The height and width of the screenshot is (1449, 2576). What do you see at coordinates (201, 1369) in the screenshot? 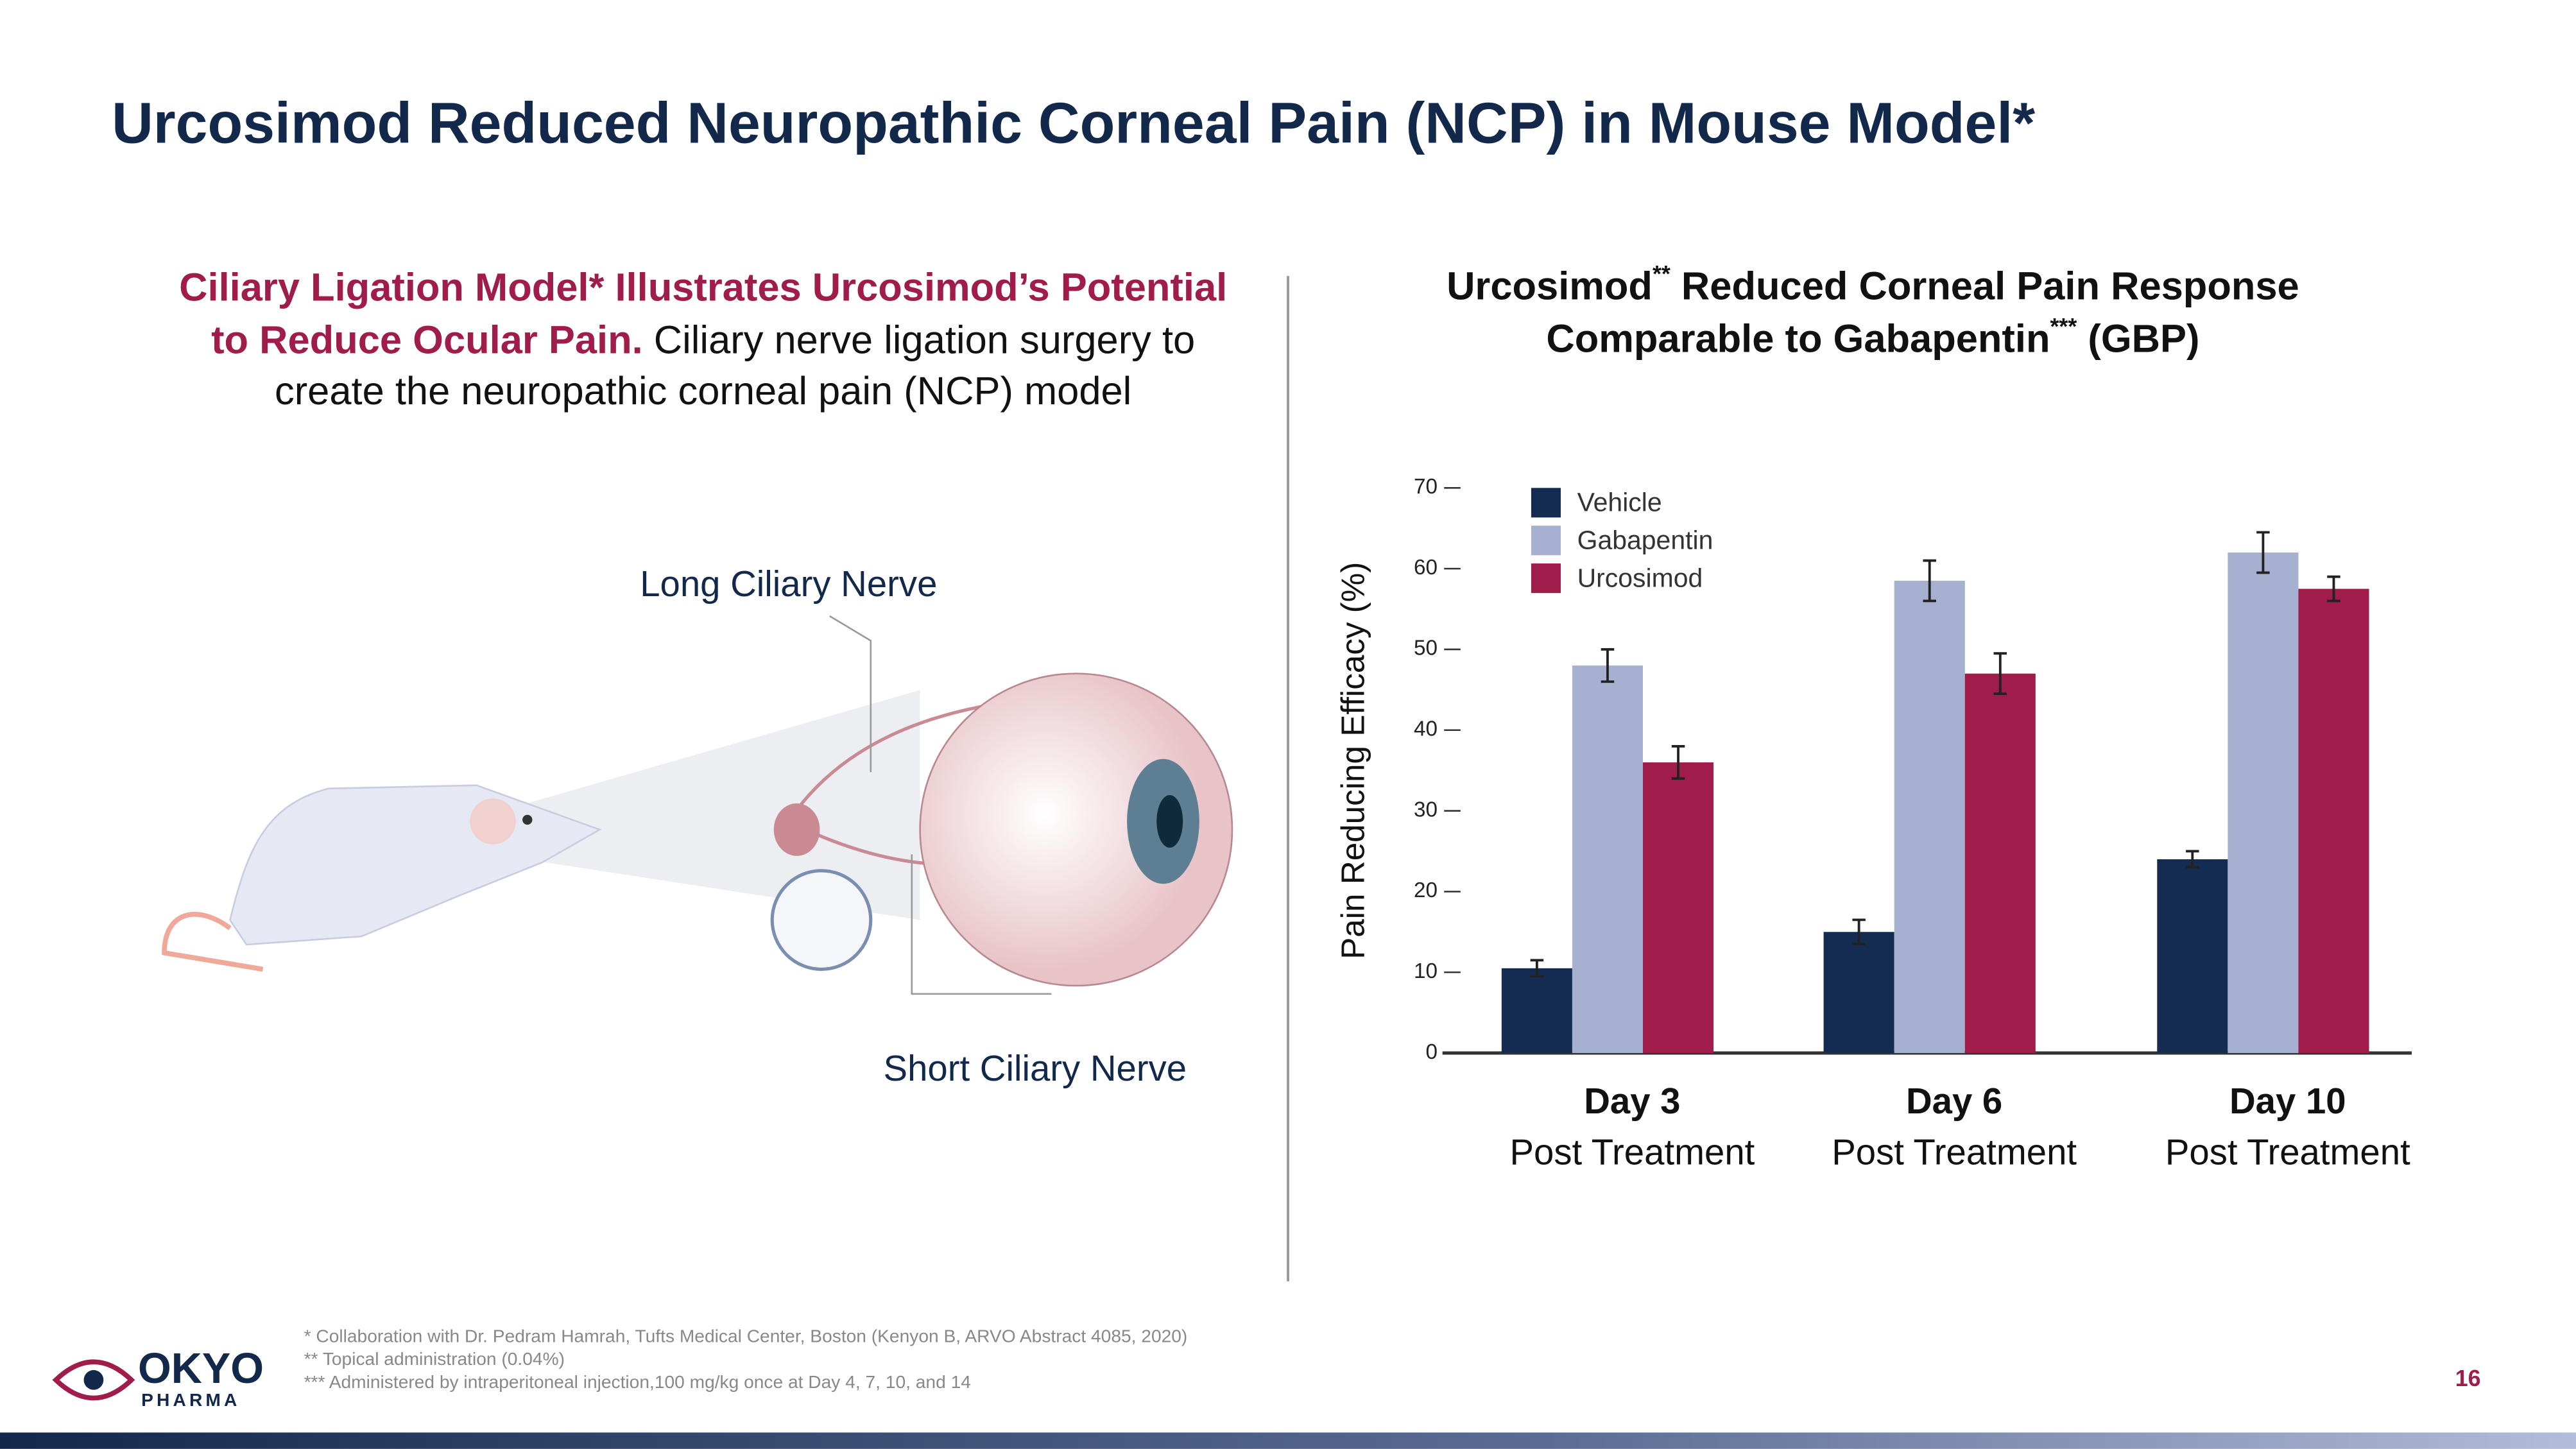
I see `logo-text: OKYO` at bounding box center [201, 1369].